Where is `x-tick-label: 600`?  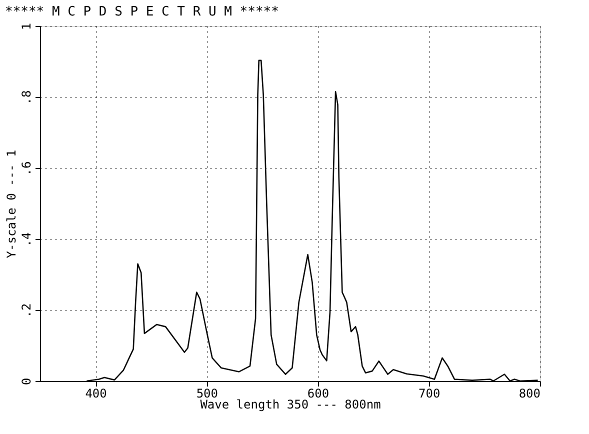
x-tick-label: 600 is located at coordinates (318, 393).